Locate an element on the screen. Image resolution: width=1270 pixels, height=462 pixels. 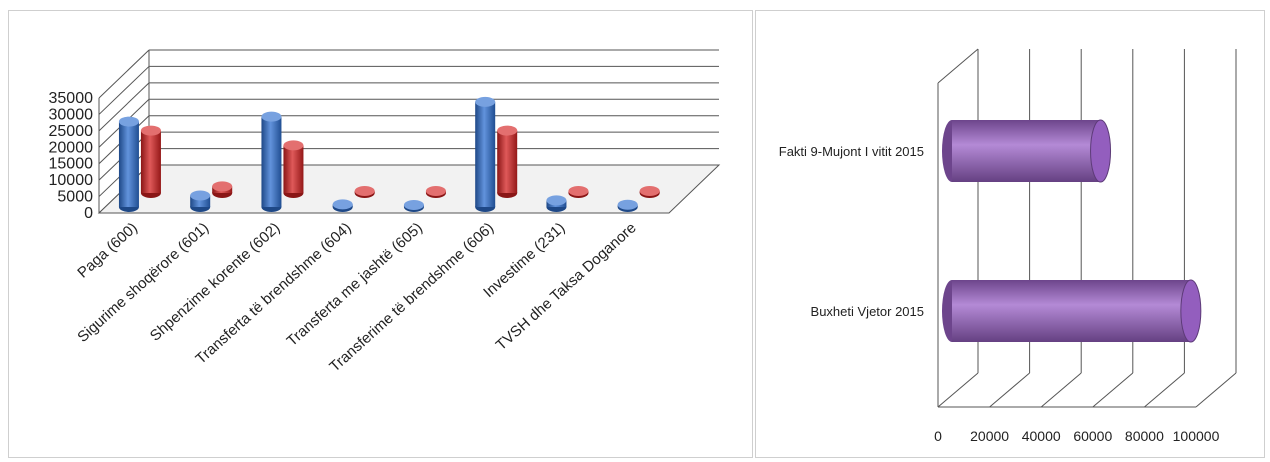
y-tick-label: 20000 is located at coordinates (71, 147).